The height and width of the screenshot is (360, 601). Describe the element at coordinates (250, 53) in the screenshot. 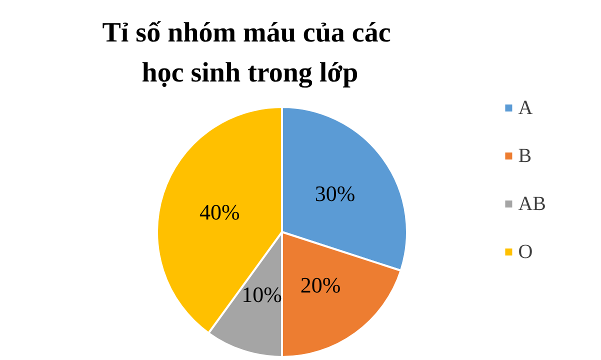

I see `chart-title: Tỉ số nhóm máu của các học sinh trong lớp` at that location.